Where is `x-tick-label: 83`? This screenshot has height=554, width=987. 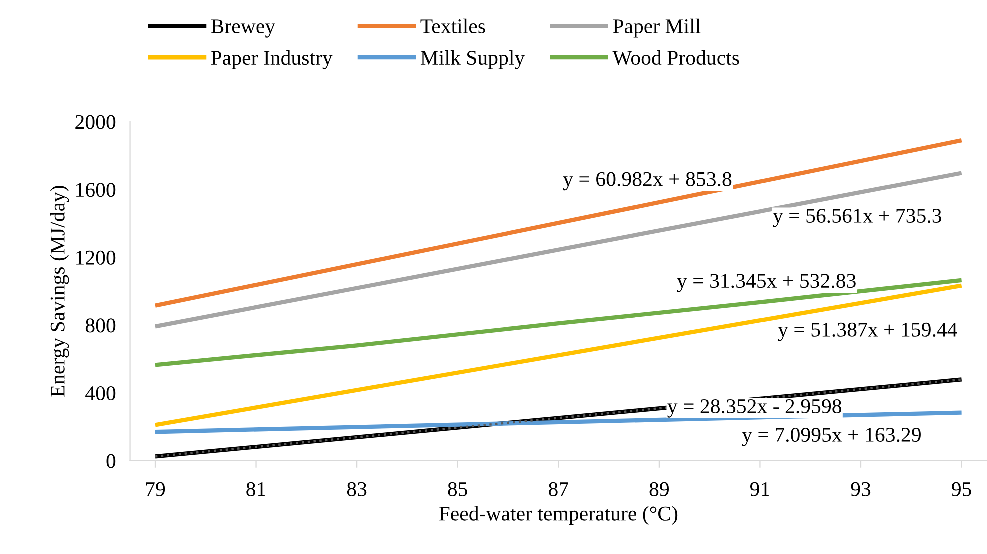 x-tick-label: 83 is located at coordinates (357, 489).